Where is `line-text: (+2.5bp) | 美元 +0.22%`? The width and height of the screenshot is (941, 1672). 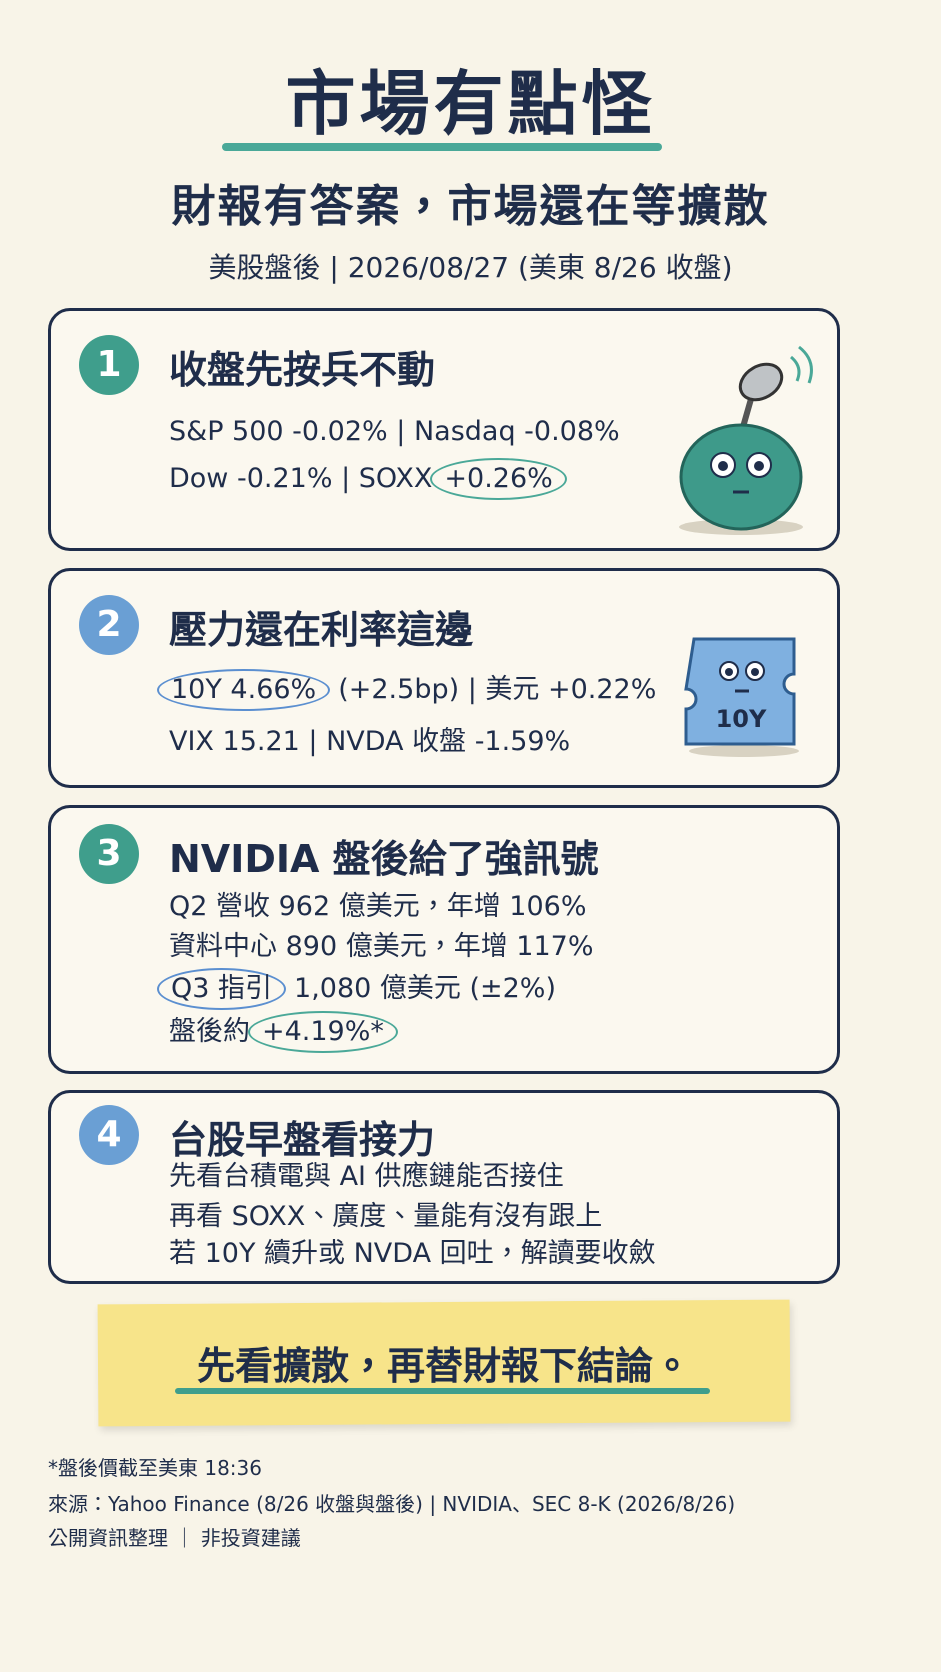
line-text: (+2.5bp) | 美元 +0.22% is located at coordinates (497, 689).